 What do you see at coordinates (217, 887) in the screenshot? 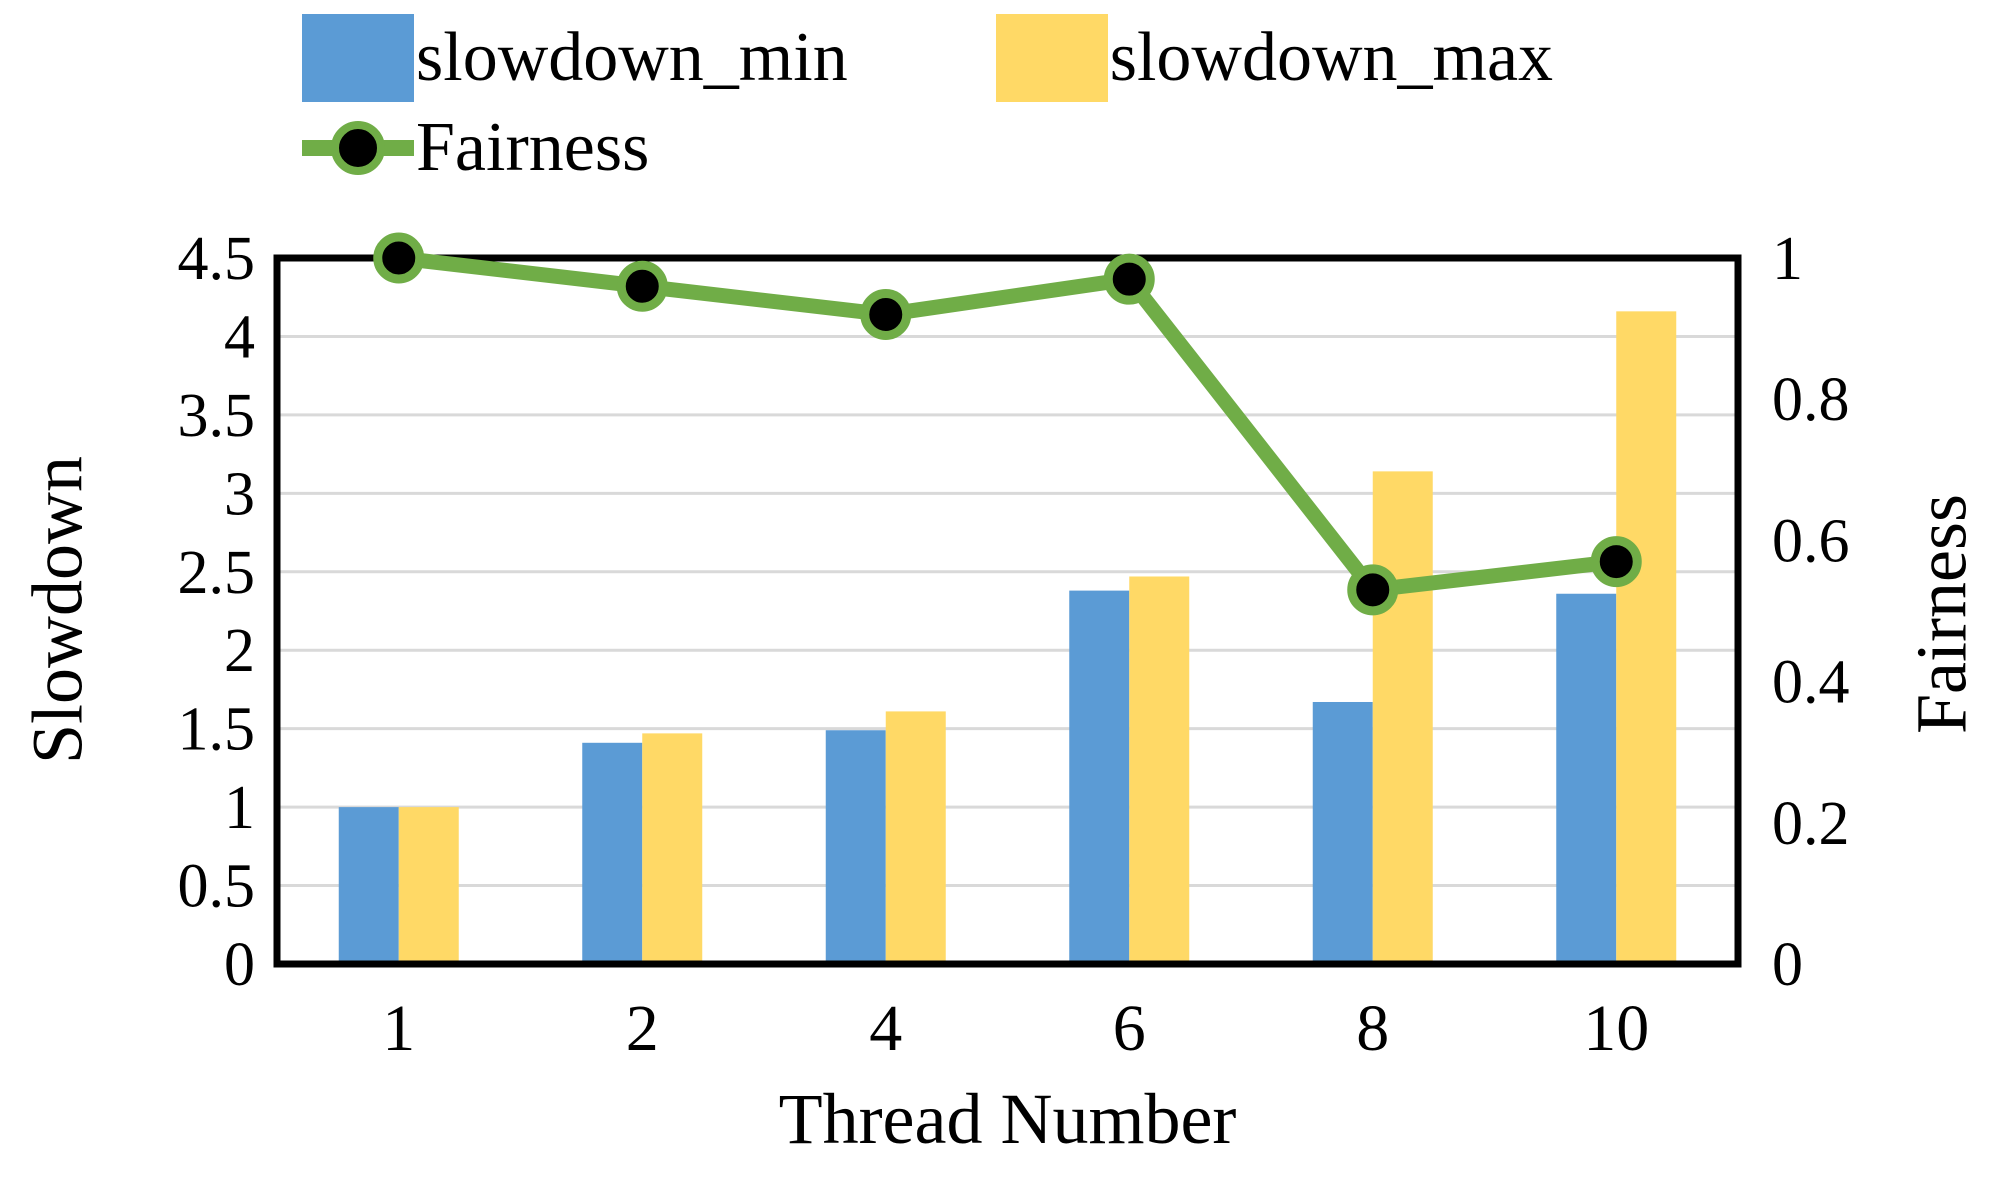
I see `left-axis-tick: 0.5` at bounding box center [217, 887].